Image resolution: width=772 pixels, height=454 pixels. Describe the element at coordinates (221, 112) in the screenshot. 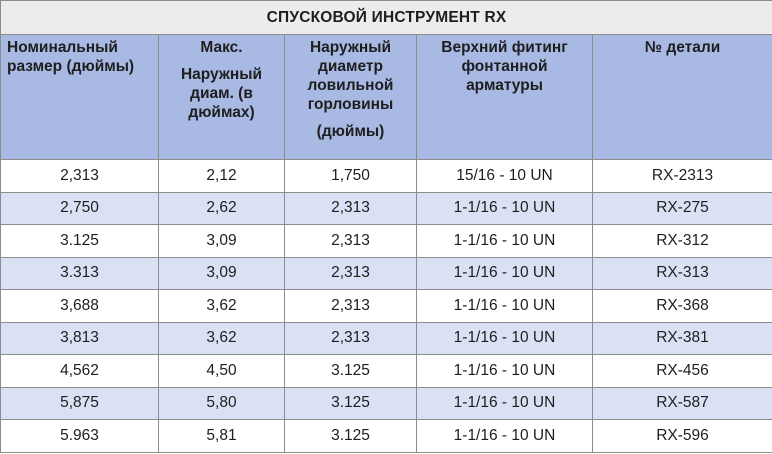

I see `header-line: дюймах)` at that location.